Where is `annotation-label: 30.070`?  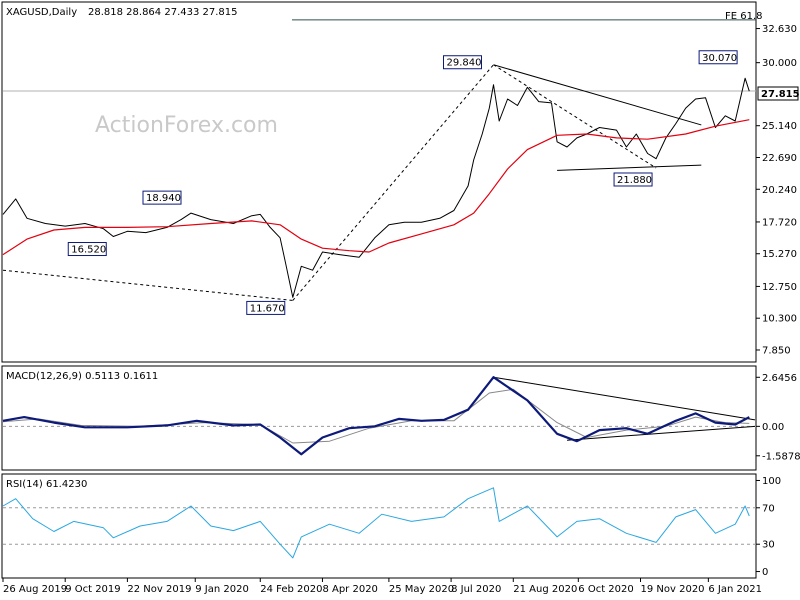 annotation-label: 30.070 is located at coordinates (719, 58).